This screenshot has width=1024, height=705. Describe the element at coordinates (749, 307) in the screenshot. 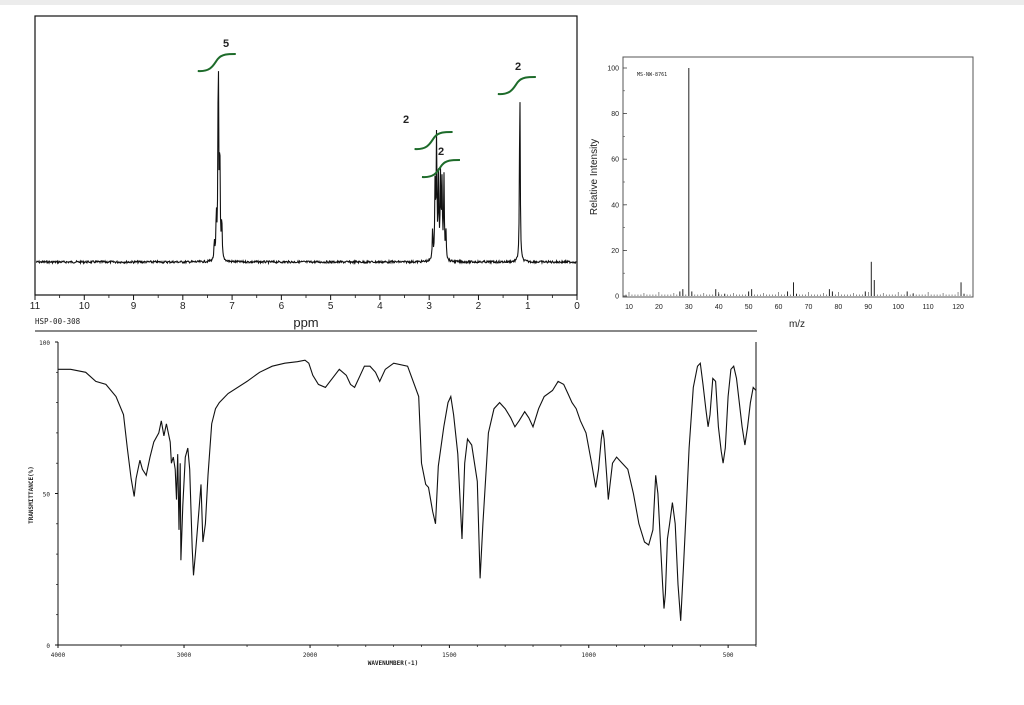

I see `ms-x-tick-label: 50` at that location.